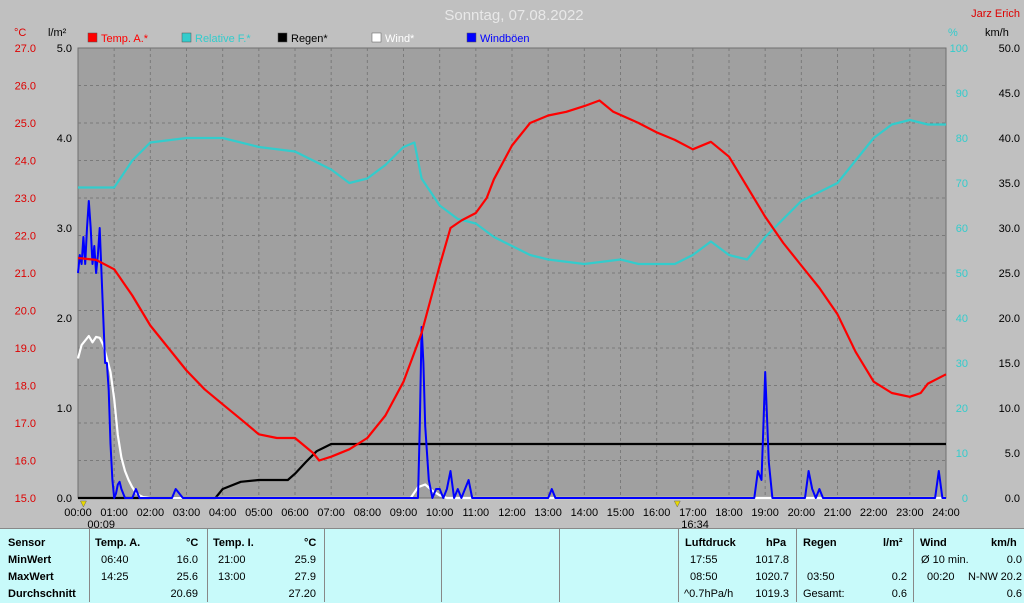  What do you see at coordinates (512, 471) in the screenshot?
I see `series-line-regen-` at bounding box center [512, 471].